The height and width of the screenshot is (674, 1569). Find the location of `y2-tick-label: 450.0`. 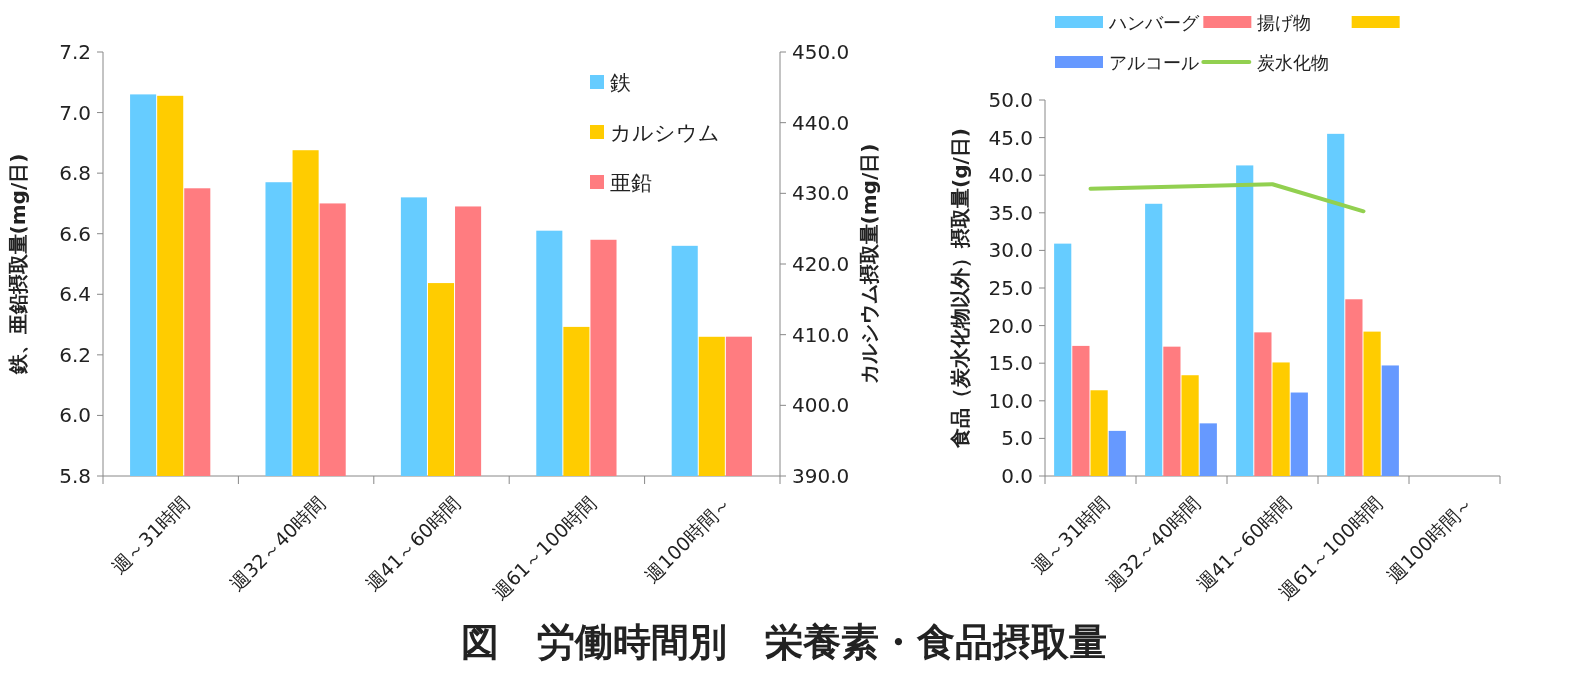

y2-tick-label: 450.0 is located at coordinates (821, 52).